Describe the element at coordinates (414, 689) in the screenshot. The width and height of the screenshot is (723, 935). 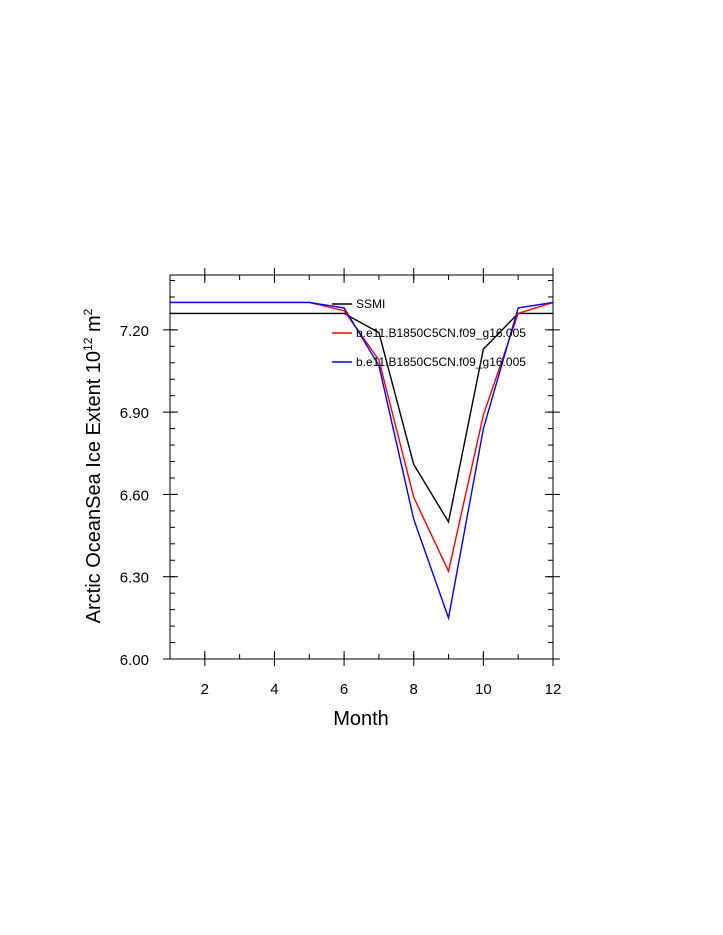
I see `x-tick-label: 8` at that location.